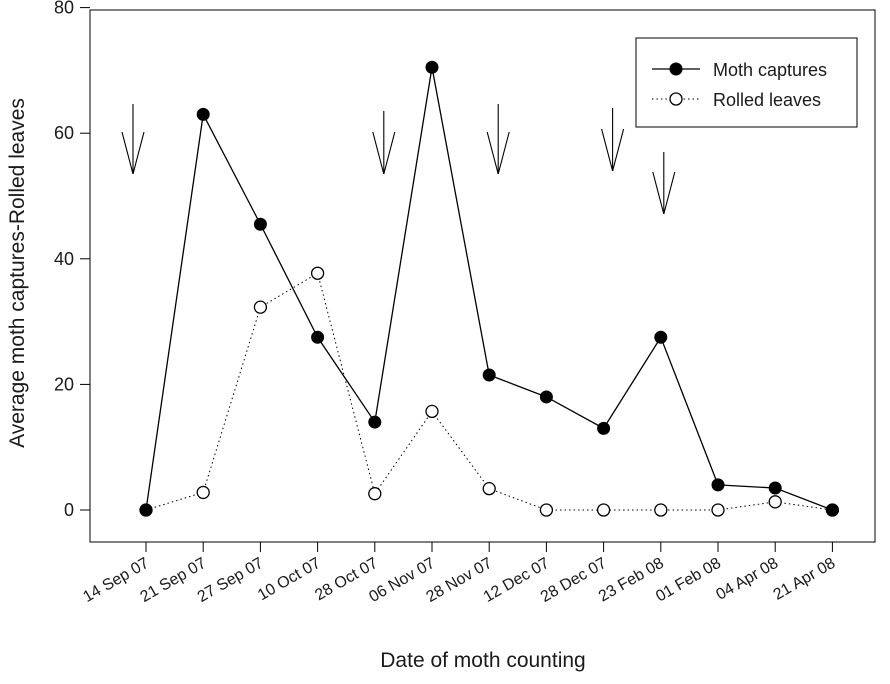 This screenshot has width=890, height=684. I want to click on legend-label-leaves: Rolled leaves, so click(767, 100).